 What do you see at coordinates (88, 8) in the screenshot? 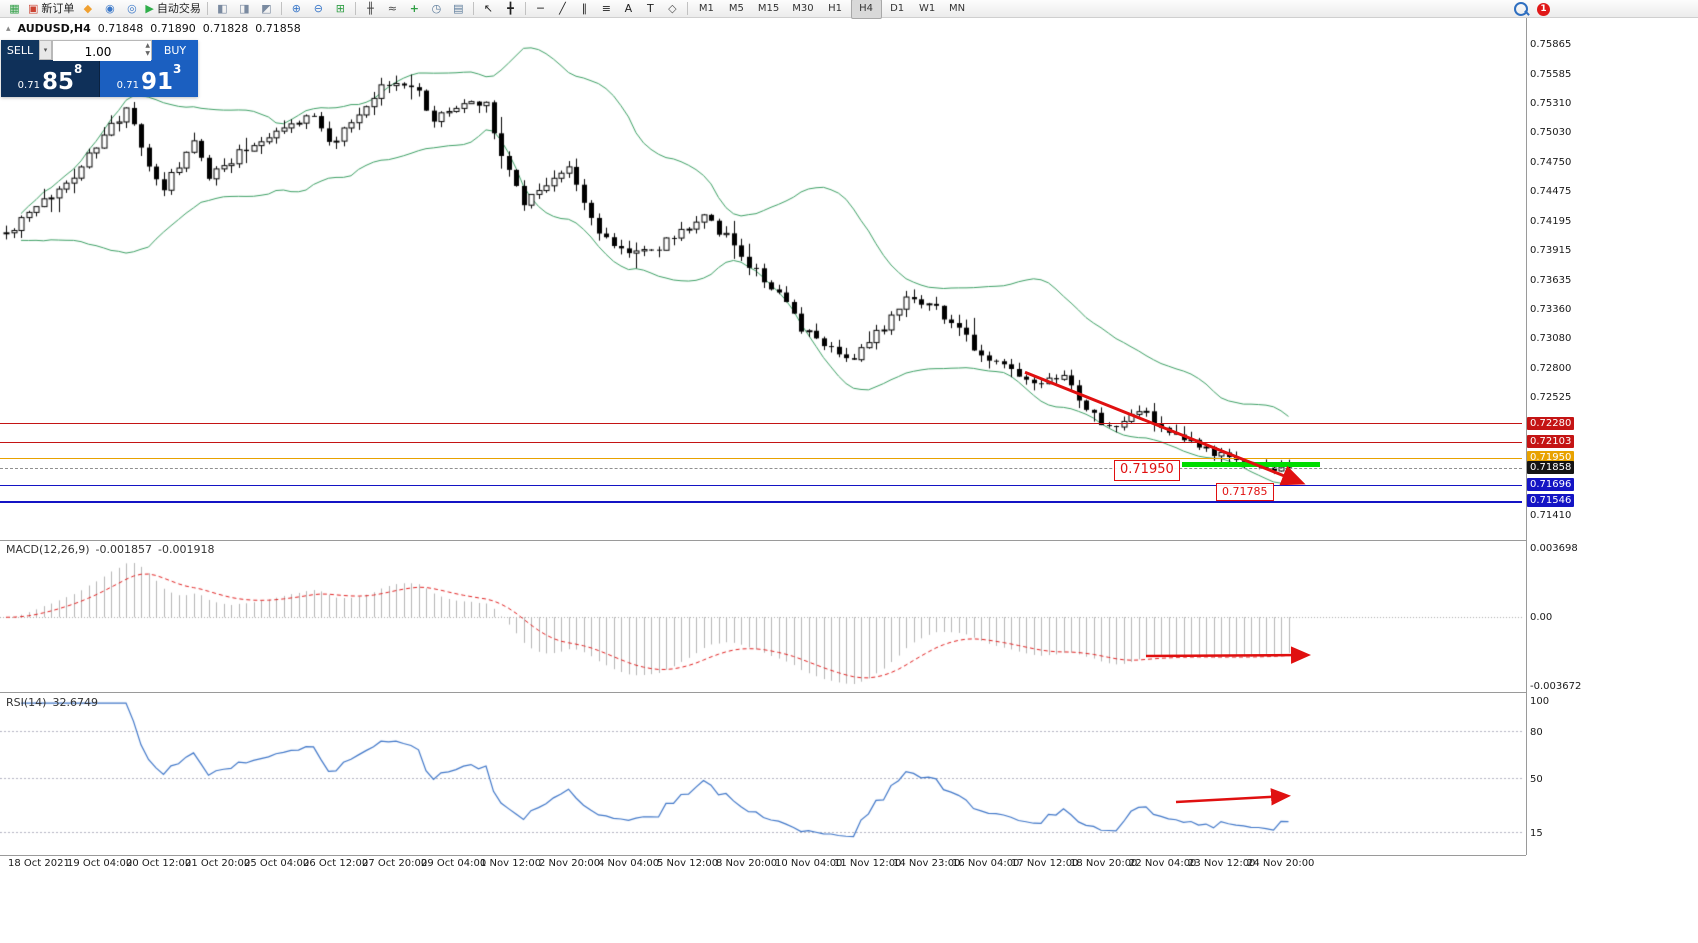
I see `metaeditor-icon: ◆` at bounding box center [88, 8].